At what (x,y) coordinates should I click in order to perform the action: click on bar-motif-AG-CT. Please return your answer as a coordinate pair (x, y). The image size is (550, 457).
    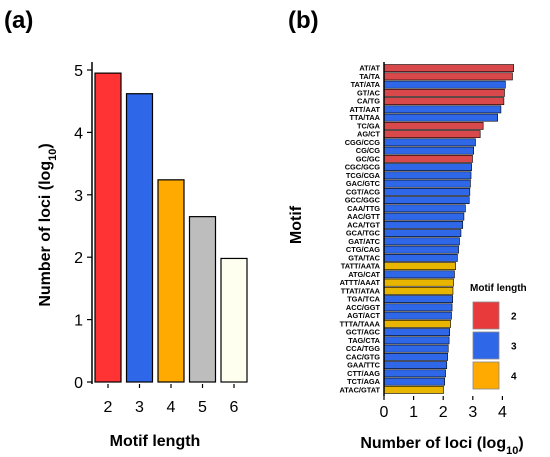
    Looking at the image, I should click on (432, 134).